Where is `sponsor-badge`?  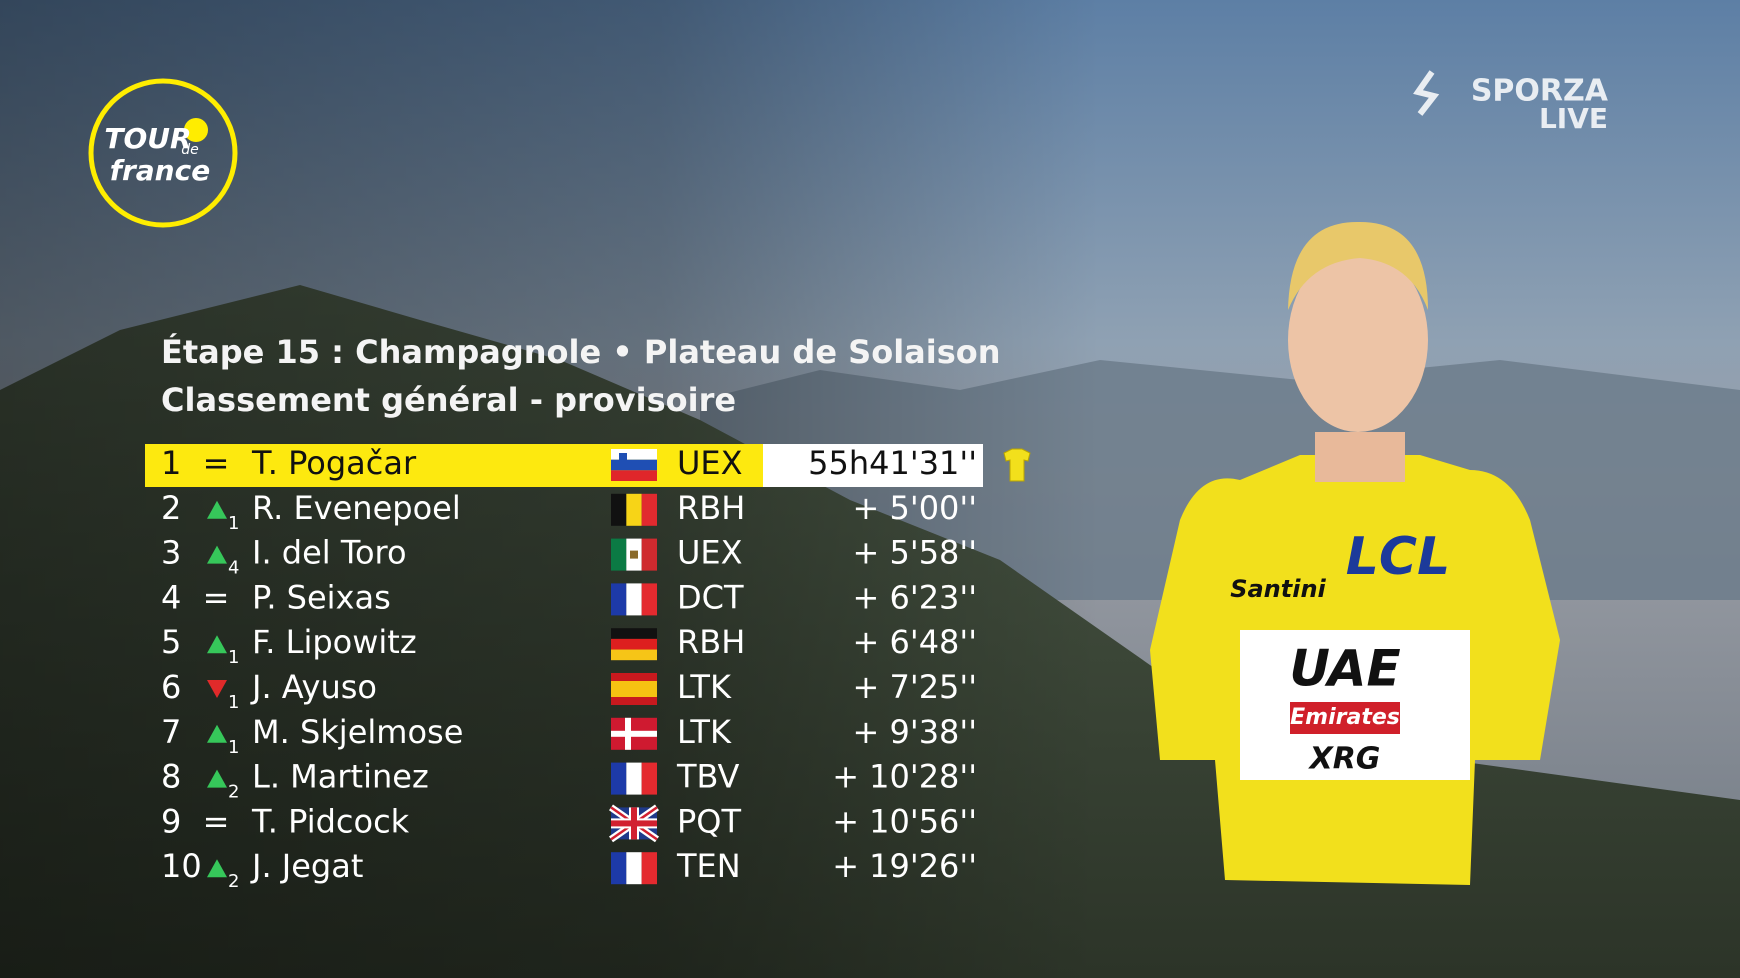
sponsor-badge is located at coordinates (1345, 718).